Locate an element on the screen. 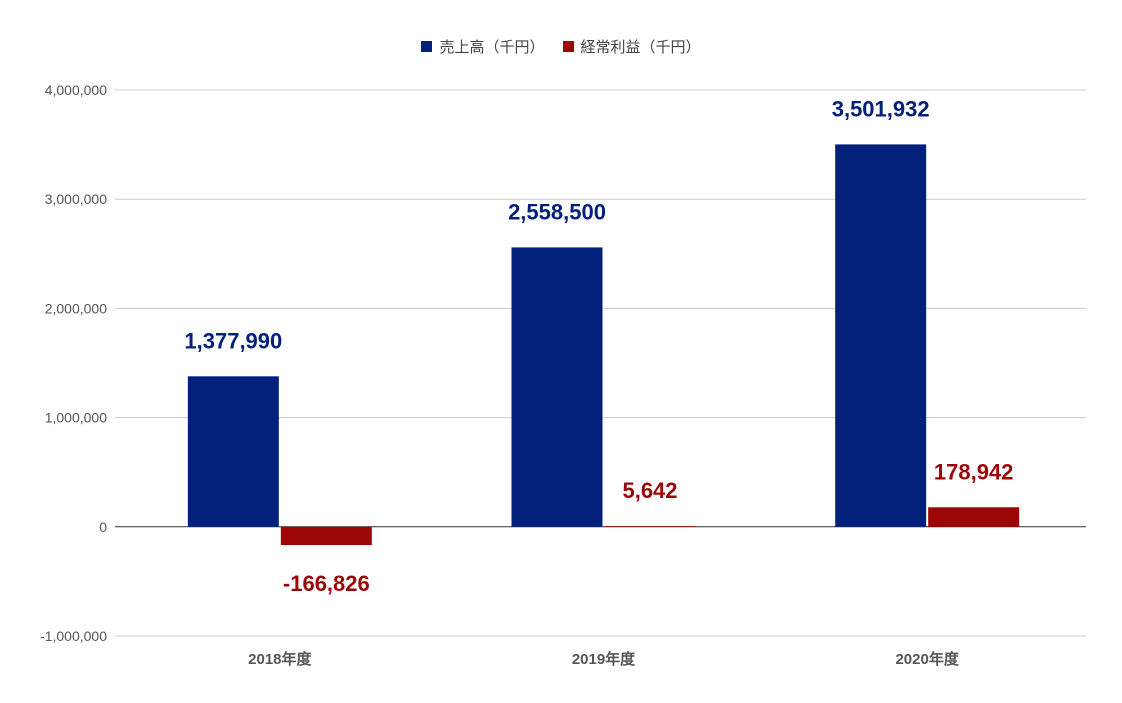  legend-item-ordinary-profit: 経常利益（千円） is located at coordinates (631, 46).